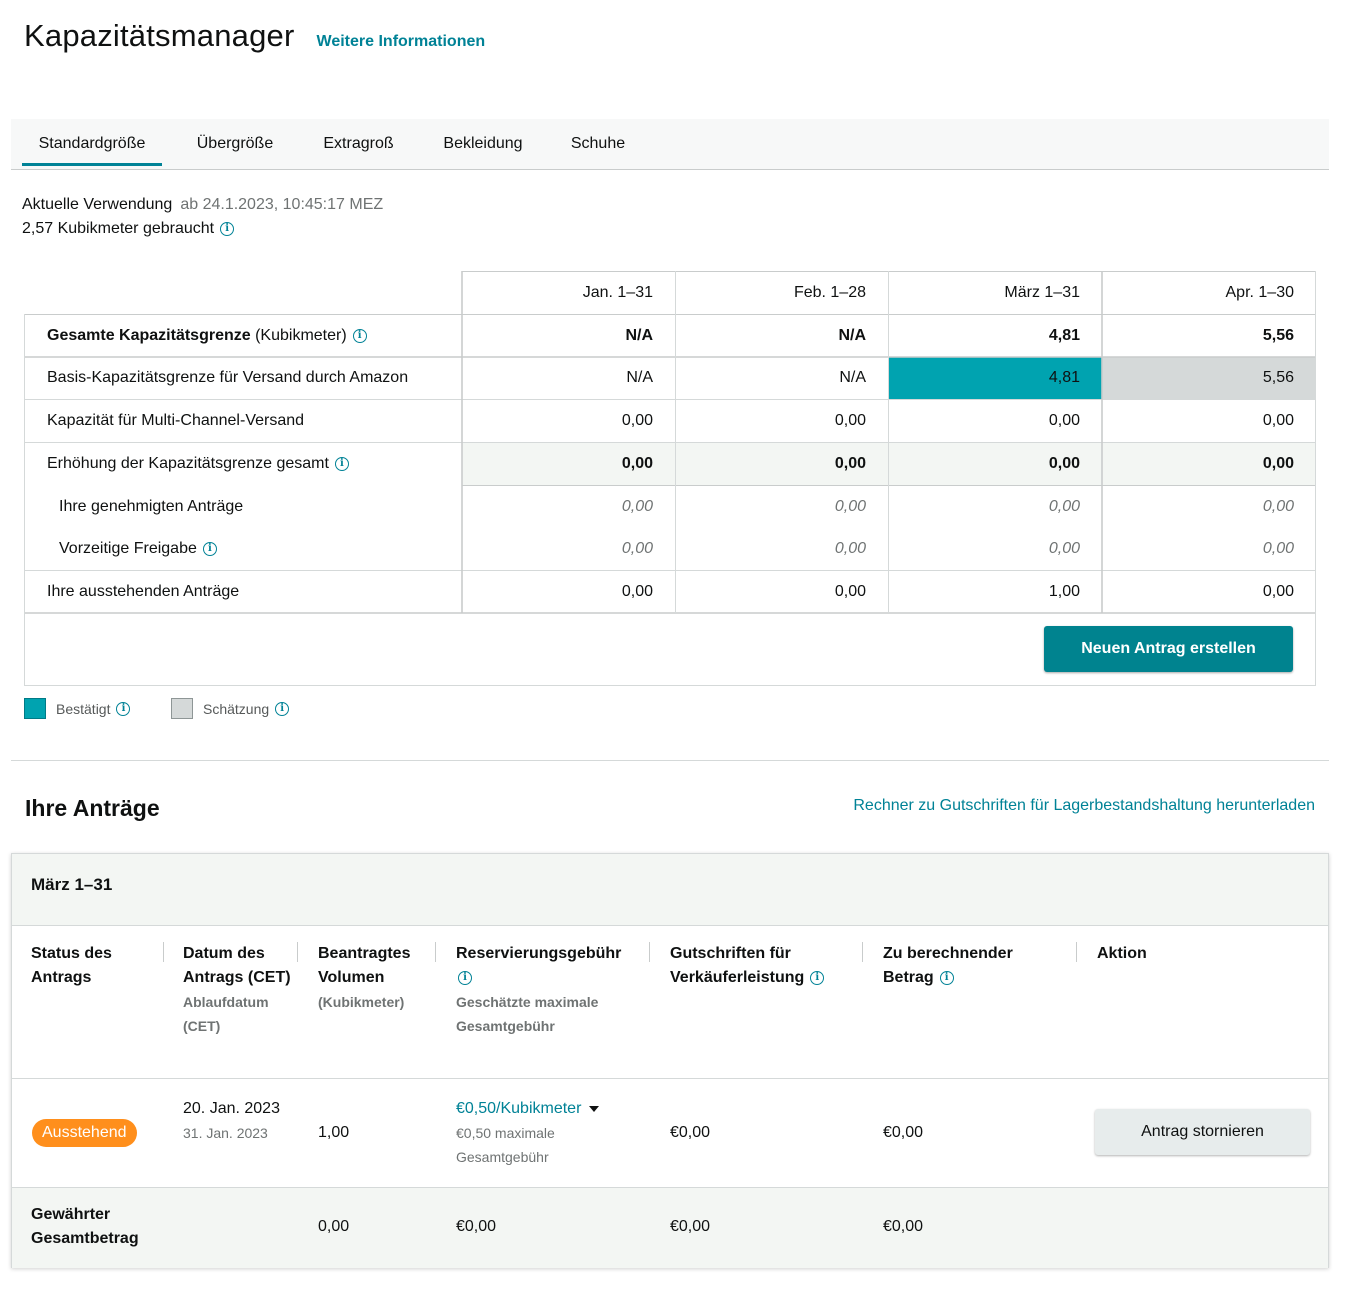  Describe the element at coordinates (243, 548) in the screenshot. I see `row-label: Vorzeitige Freigabe i` at that location.